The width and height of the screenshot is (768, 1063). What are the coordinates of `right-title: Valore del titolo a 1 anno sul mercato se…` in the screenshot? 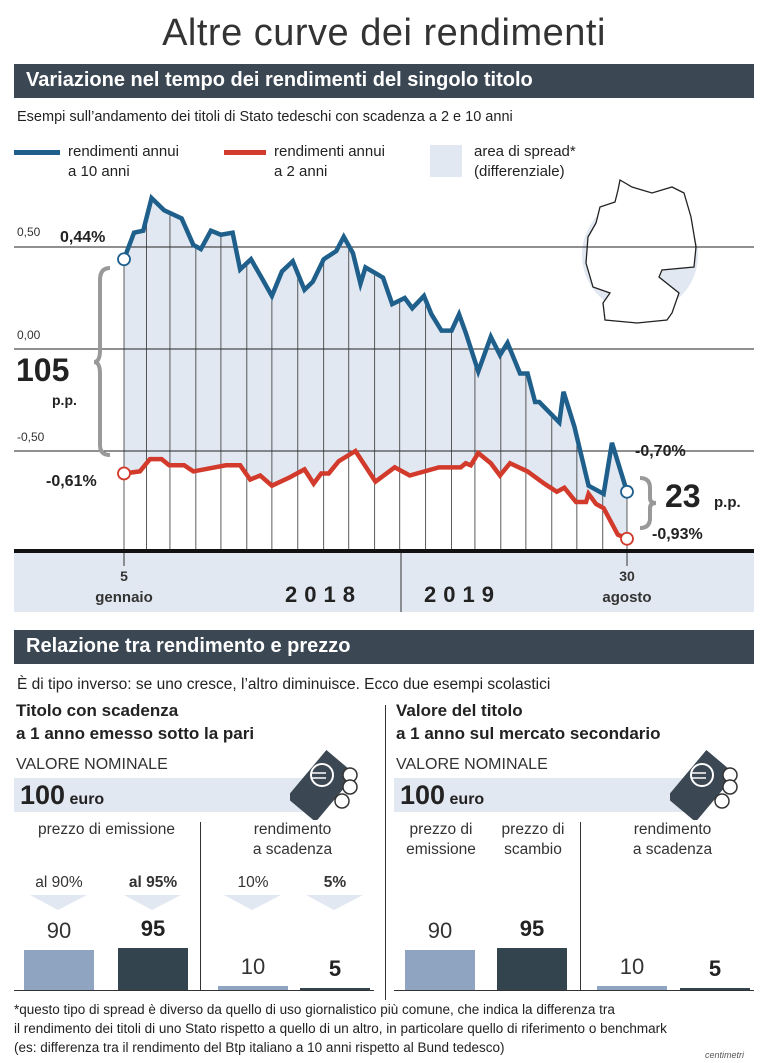 It's located at (528, 722).